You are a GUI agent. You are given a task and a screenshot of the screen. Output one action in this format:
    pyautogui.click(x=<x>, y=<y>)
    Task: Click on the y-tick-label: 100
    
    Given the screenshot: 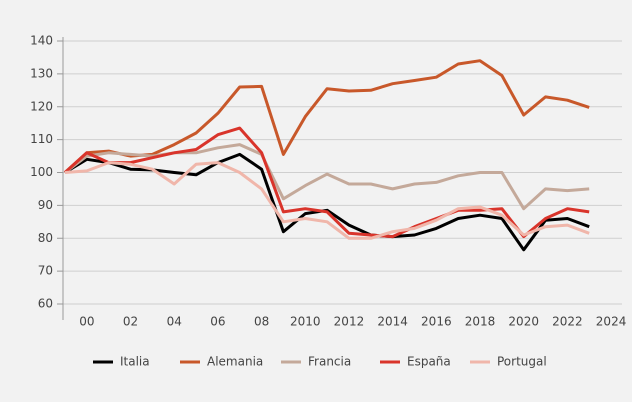 What is the action you would take?
    pyautogui.click(x=41, y=172)
    